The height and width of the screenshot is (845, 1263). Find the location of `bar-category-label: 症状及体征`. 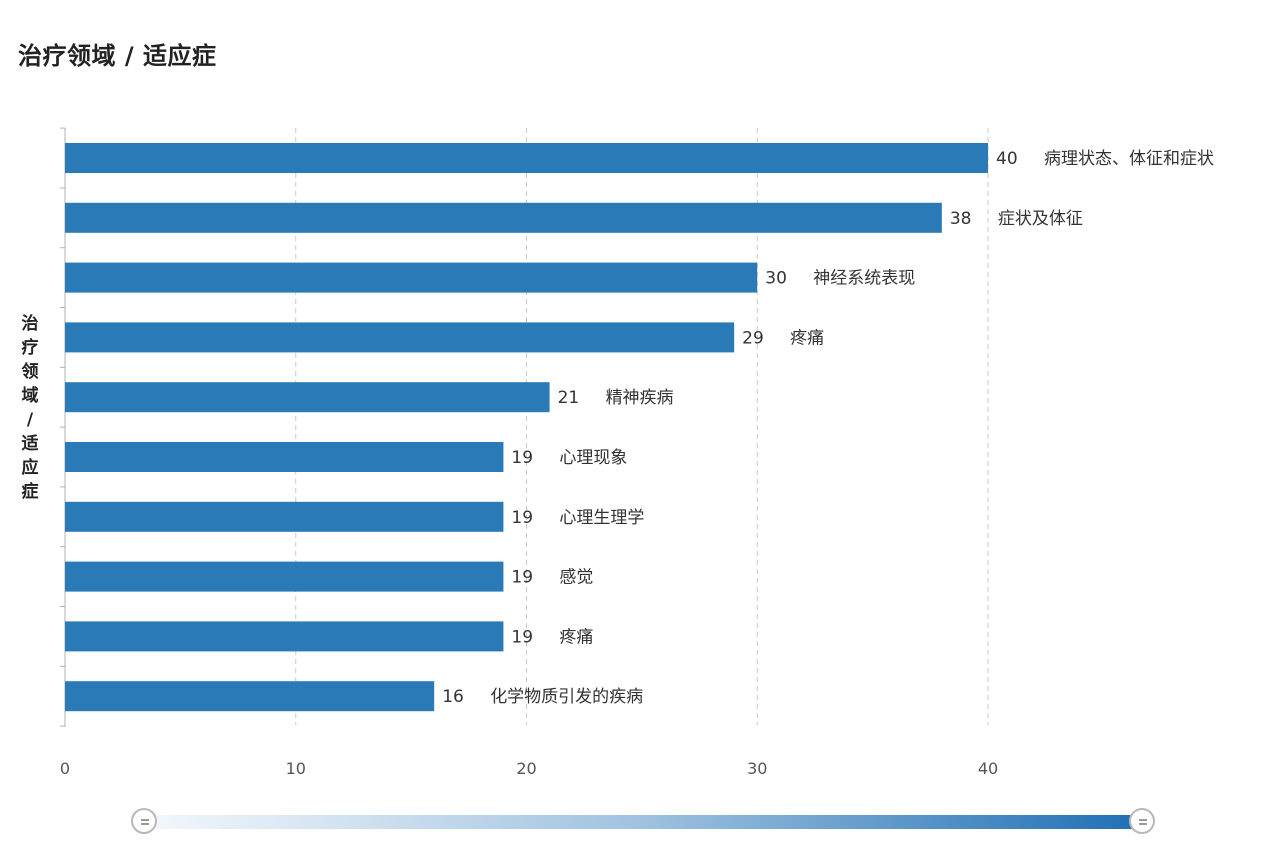

bar-category-label: 症状及体征 is located at coordinates (1040, 219).